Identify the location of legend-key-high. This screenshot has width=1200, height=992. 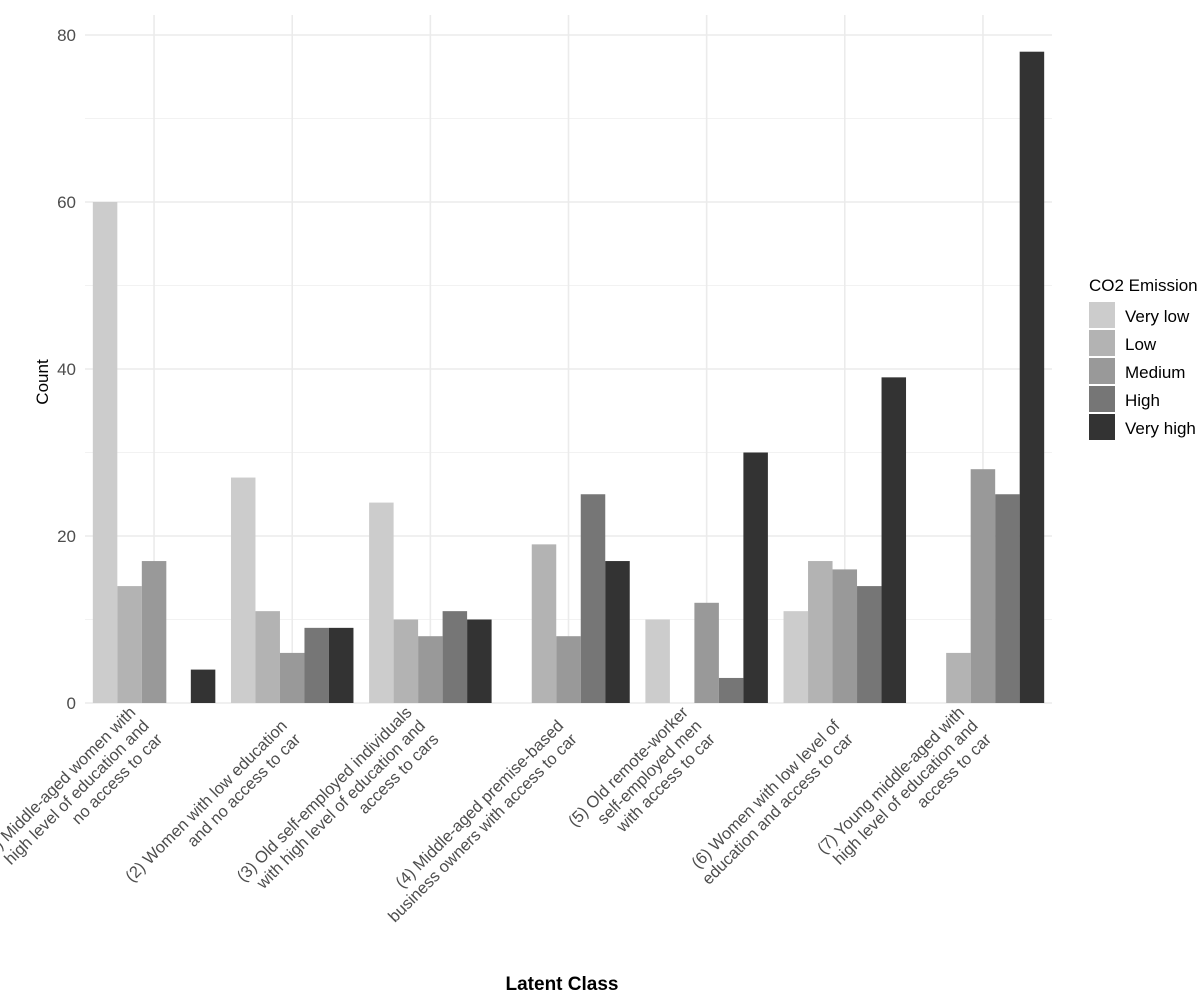
(1102, 399).